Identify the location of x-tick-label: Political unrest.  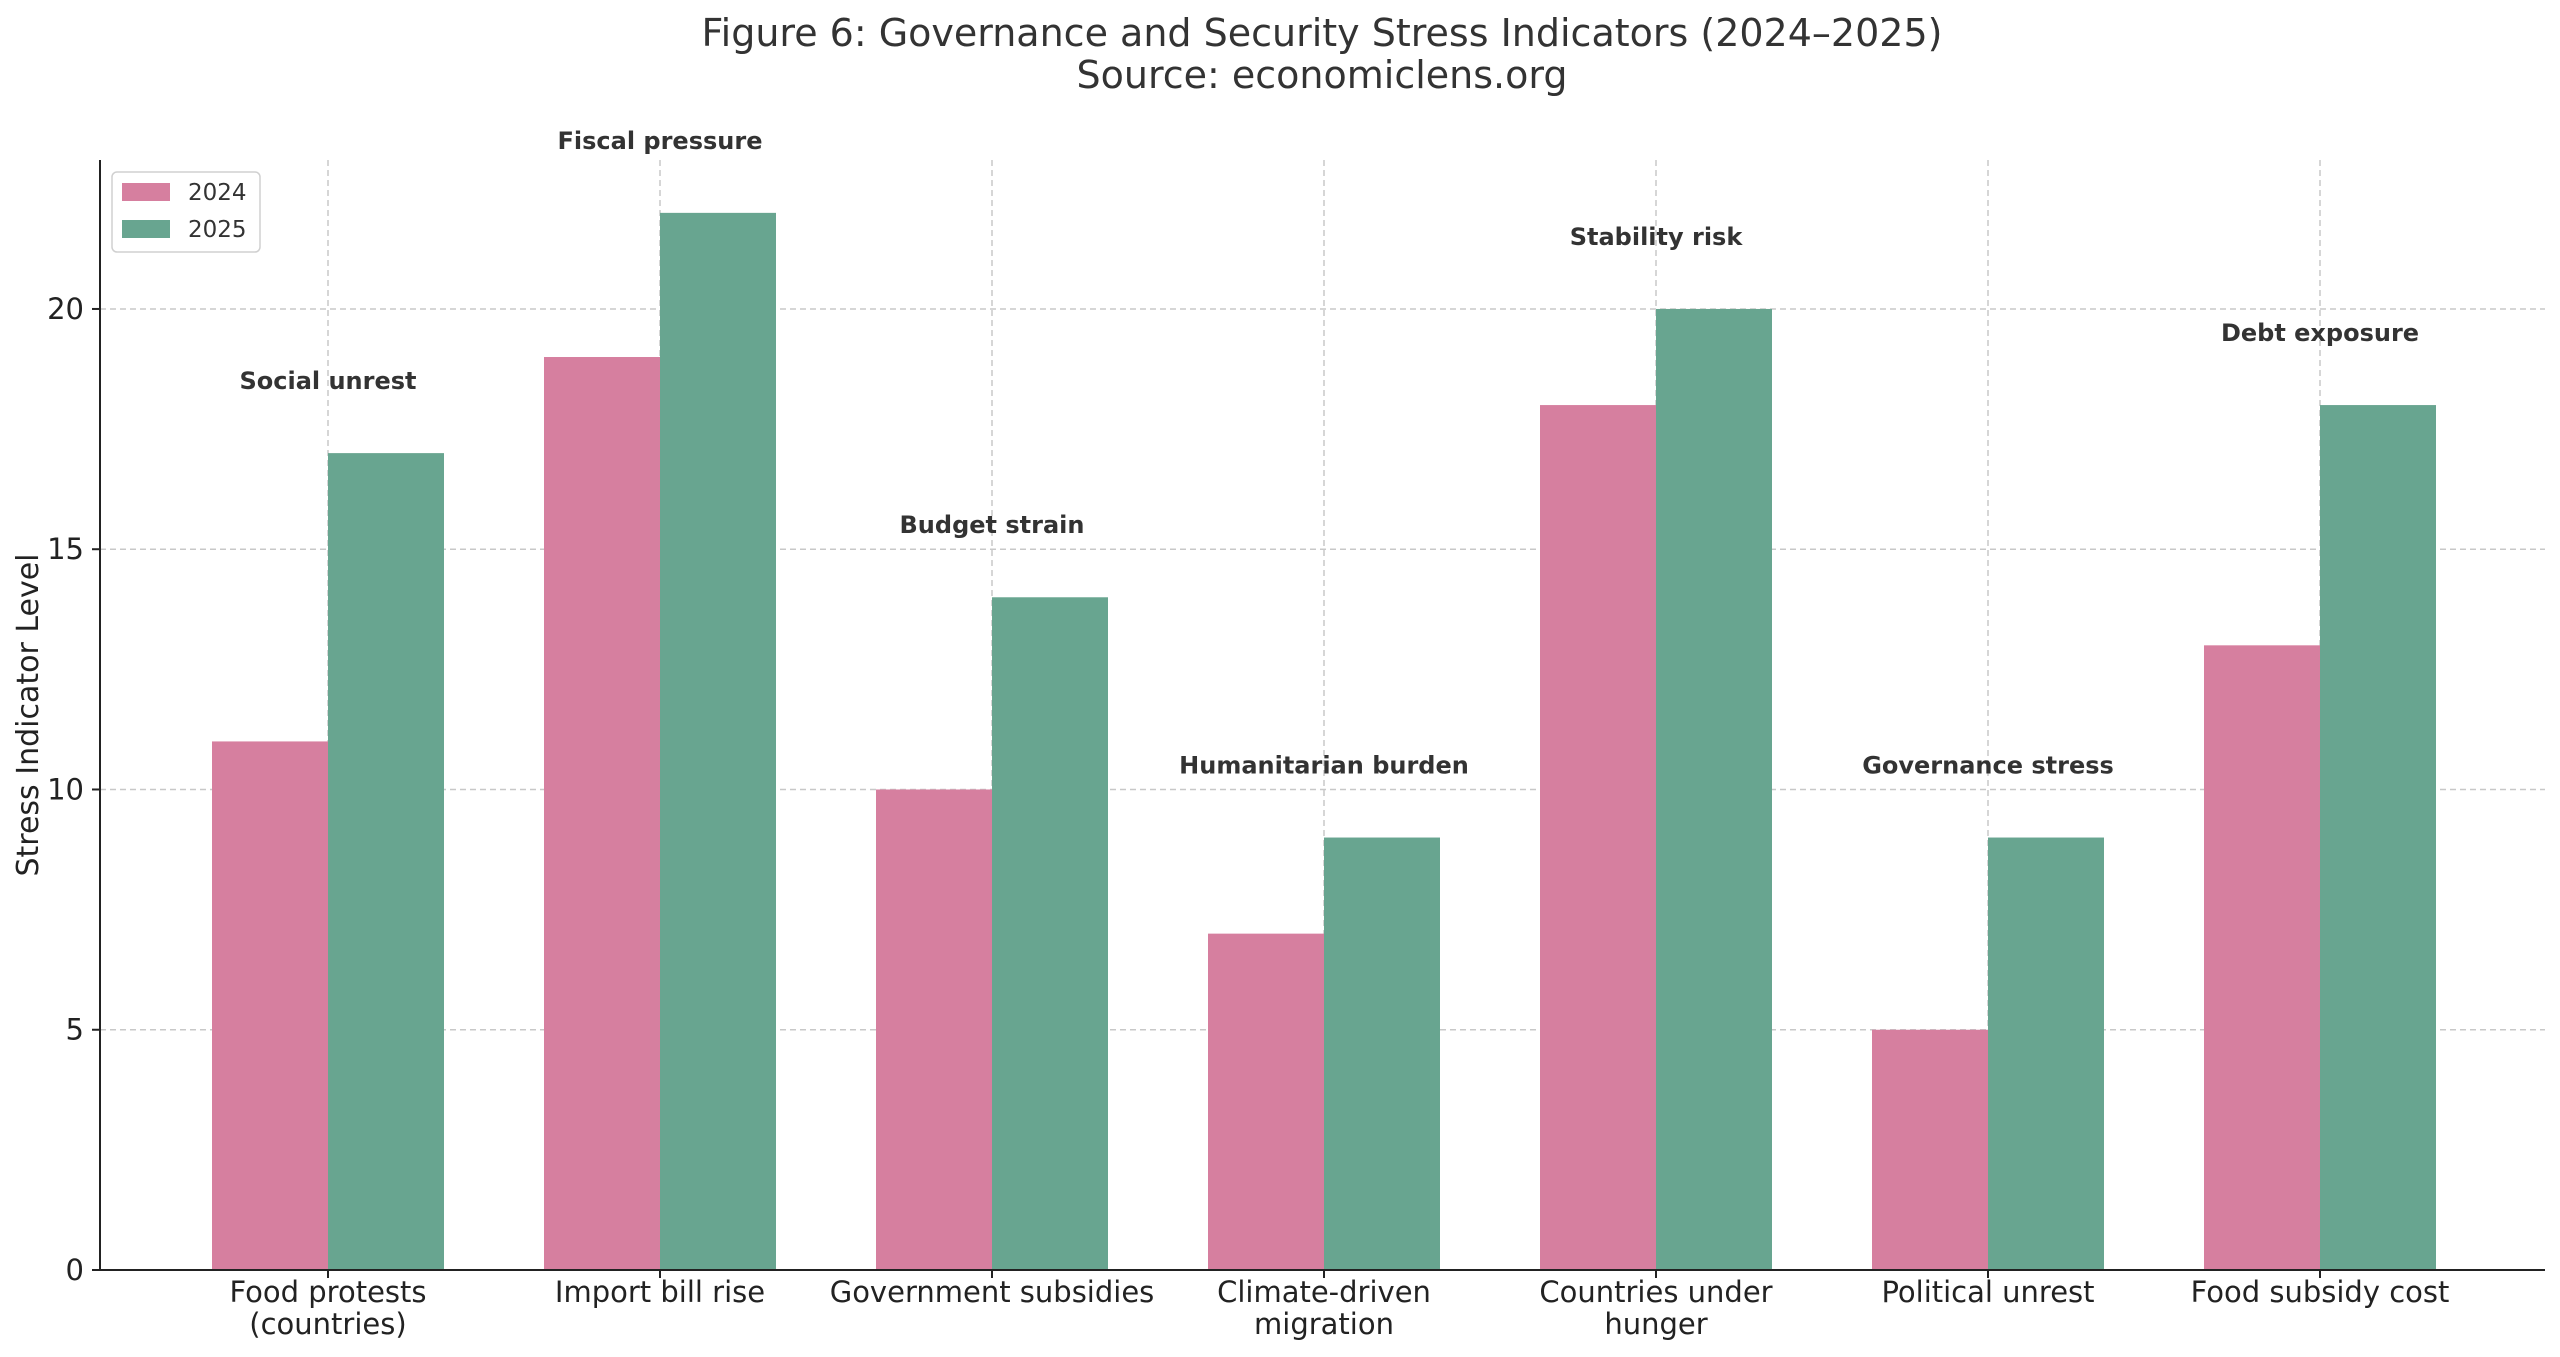
(1987, 1292).